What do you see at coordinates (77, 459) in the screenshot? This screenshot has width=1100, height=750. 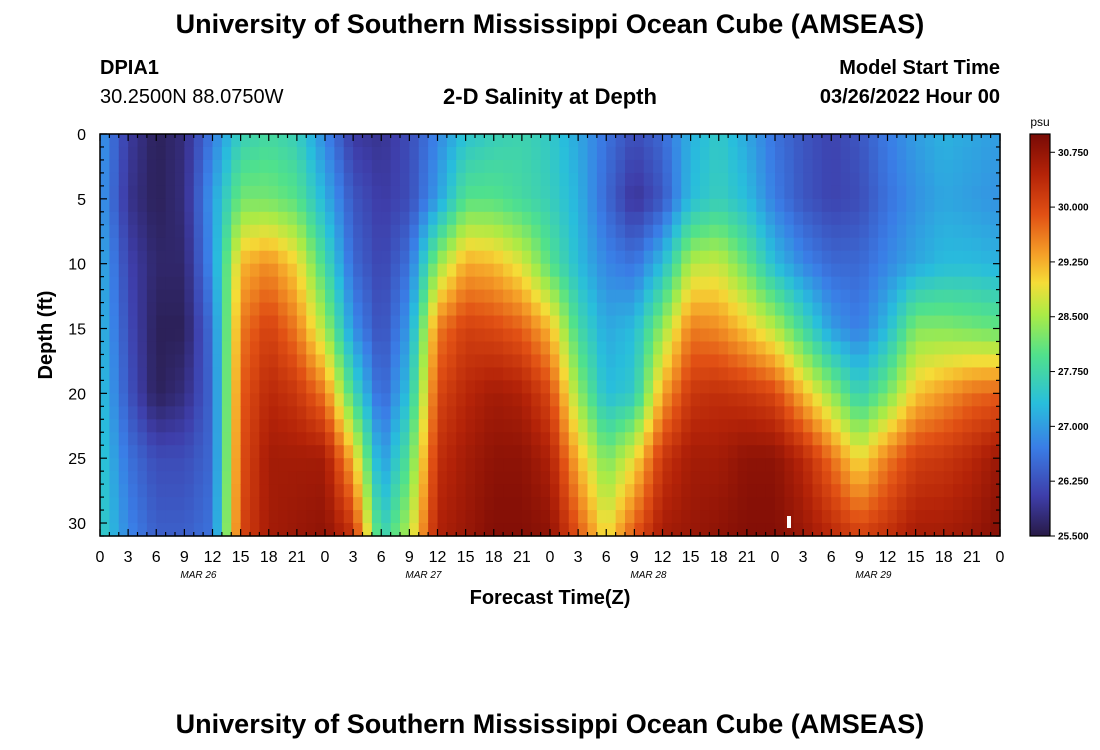 I see `y-tick-label: 25` at bounding box center [77, 459].